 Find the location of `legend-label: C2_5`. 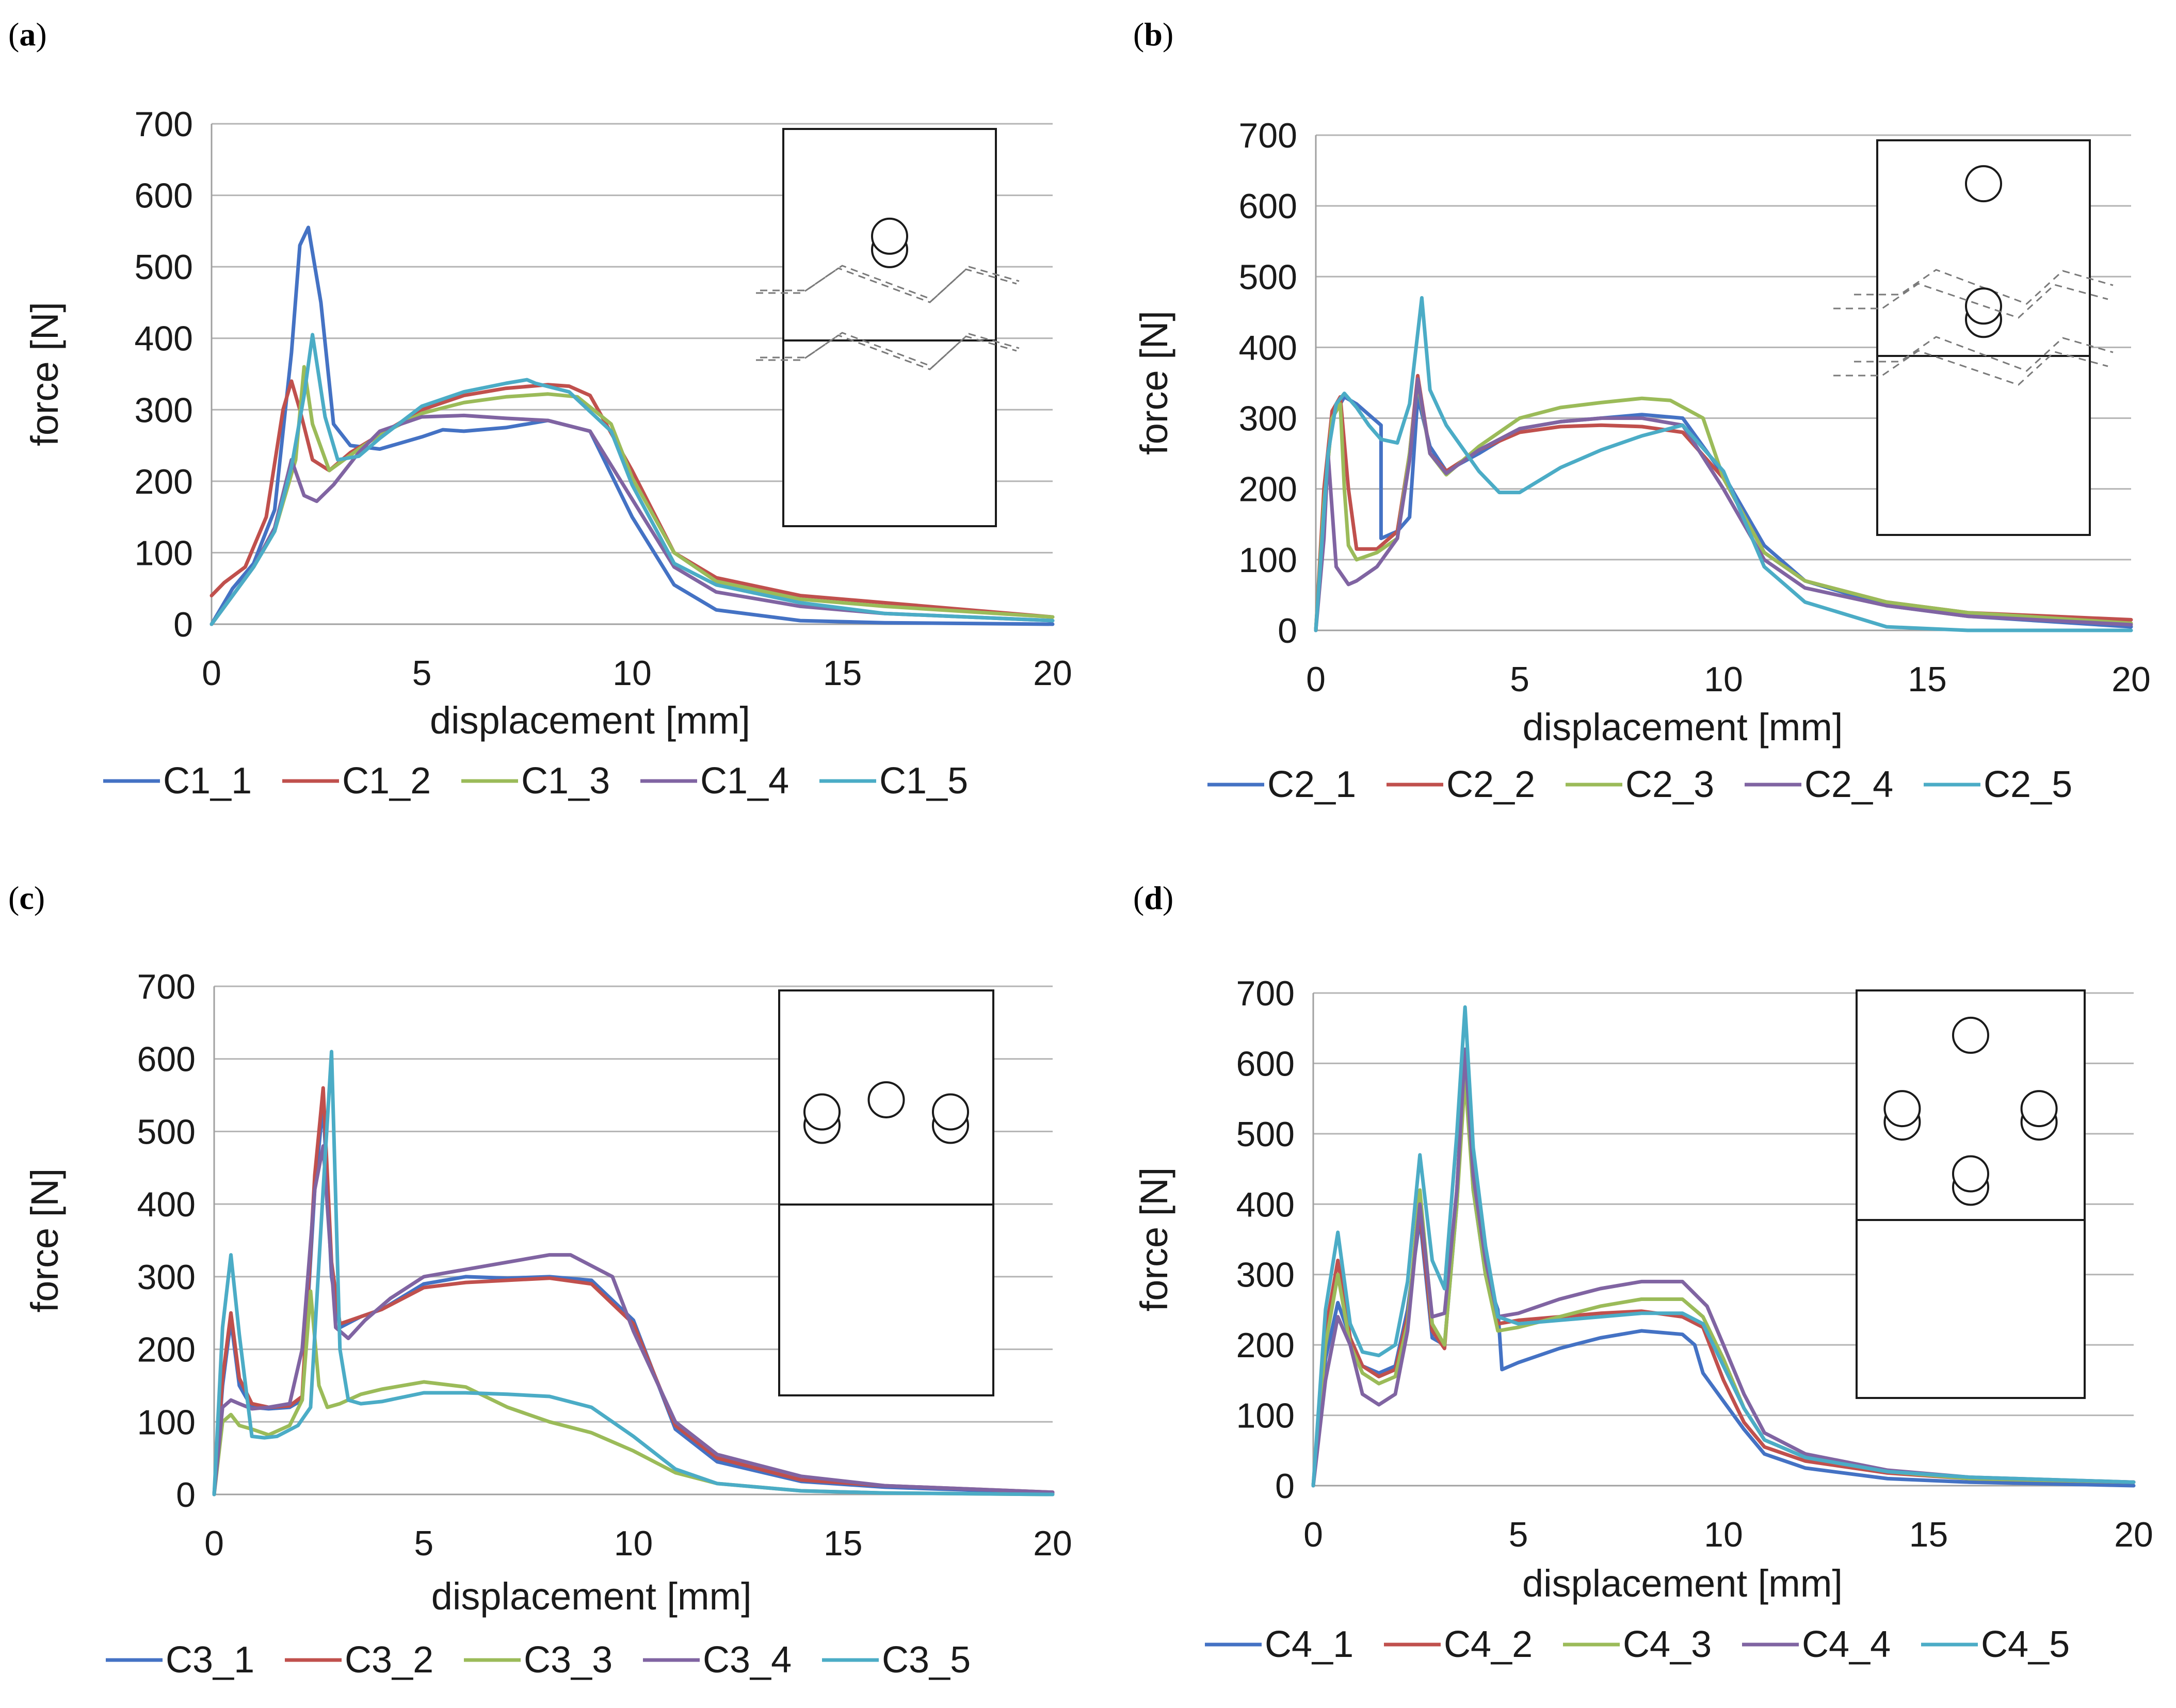

legend-label: C2_5 is located at coordinates (2028, 784).